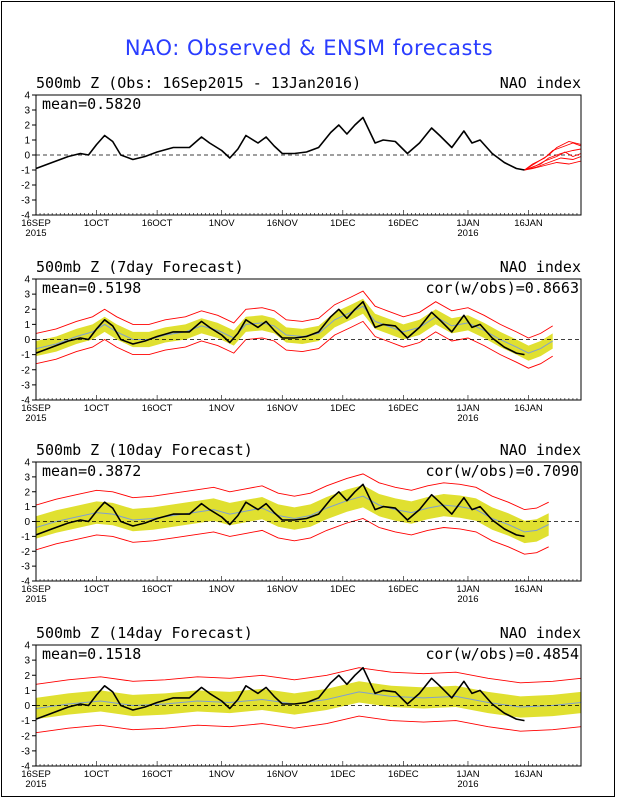 This screenshot has height=800, width=618. I want to click on correlation-label: cor(w/obs)=0.4854, so click(502, 654).